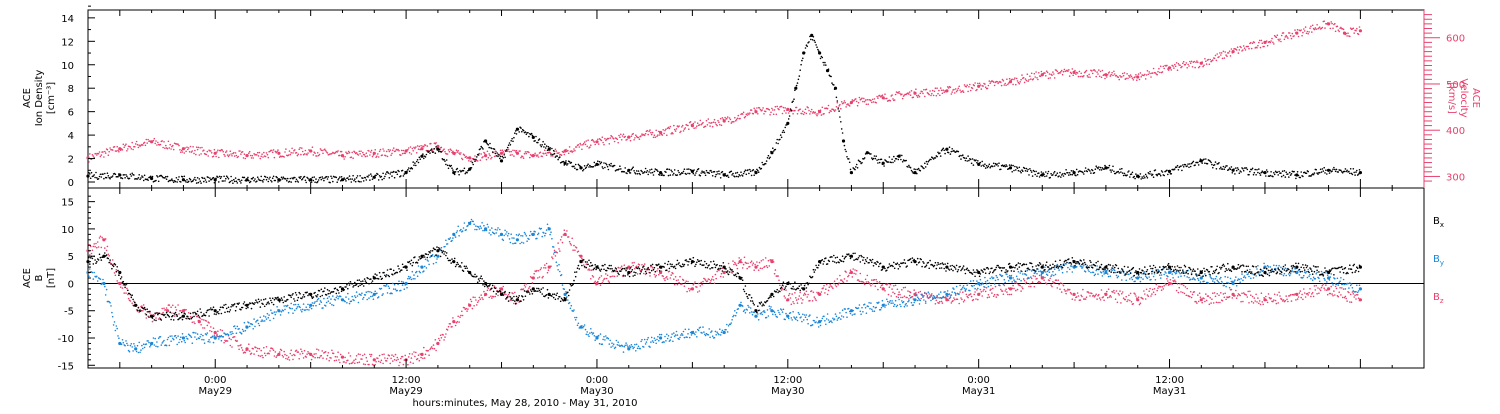 This screenshot has height=414, width=1500. What do you see at coordinates (421, 156) in the screenshot?
I see `density-point` at bounding box center [421, 156].